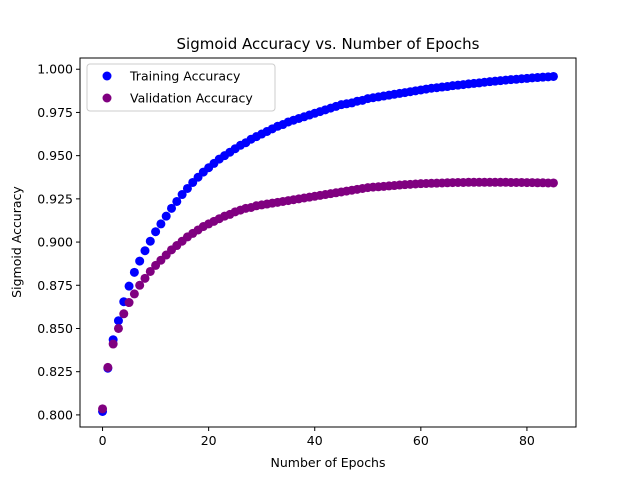 The width and height of the screenshot is (640, 480). What do you see at coordinates (55, 371) in the screenshot?
I see `y-tick-label: 0.825` at bounding box center [55, 371].